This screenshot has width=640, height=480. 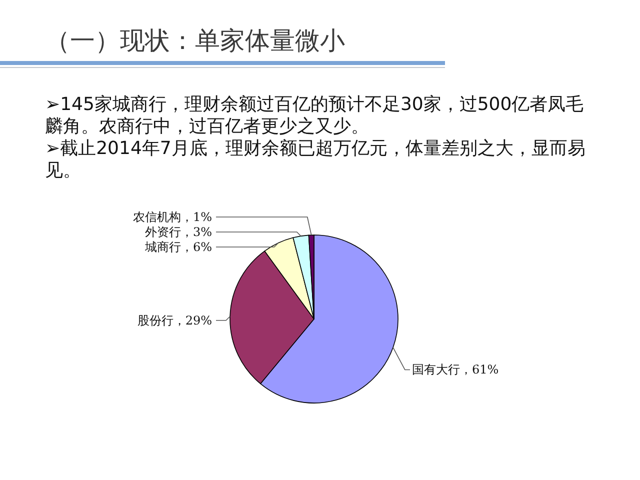 I want to click on slice-label: 国有大行，61%, so click(x=455, y=369).